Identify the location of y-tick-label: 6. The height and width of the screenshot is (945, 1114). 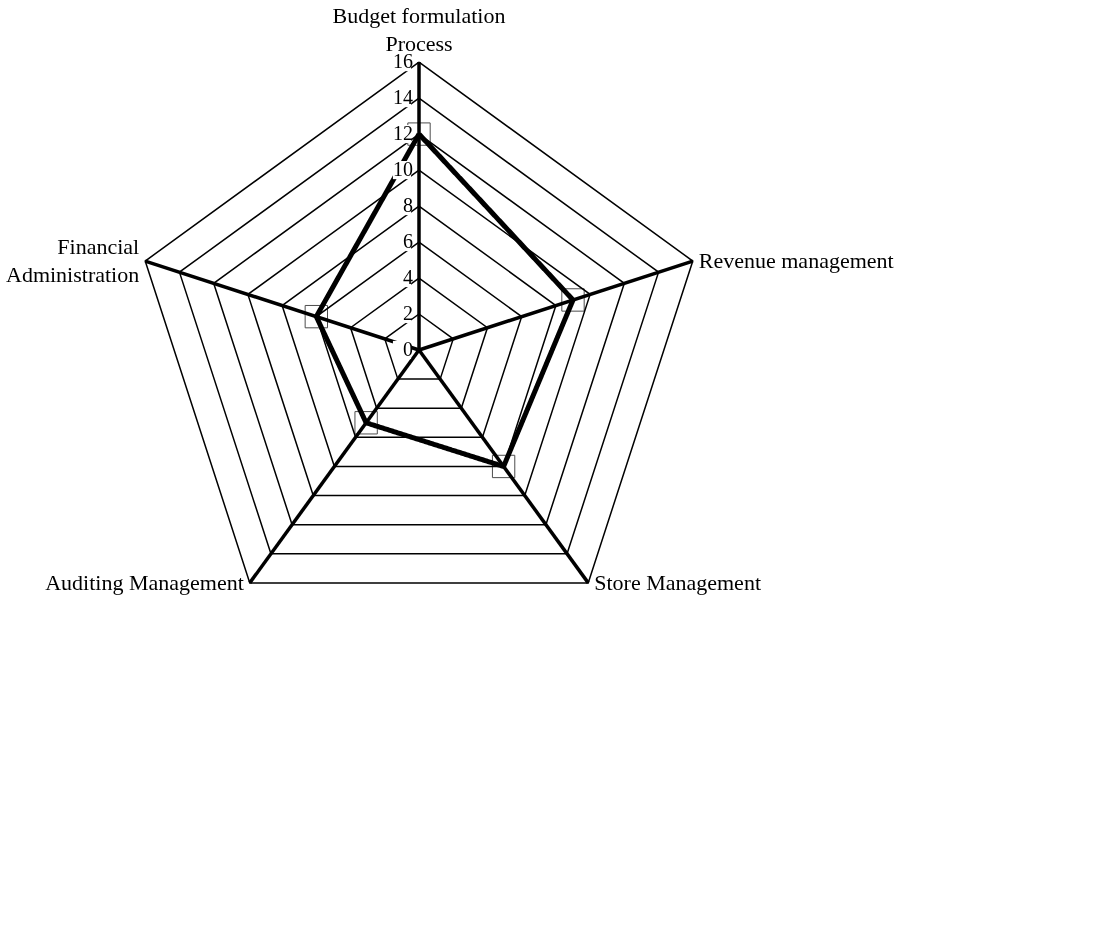
(408, 241).